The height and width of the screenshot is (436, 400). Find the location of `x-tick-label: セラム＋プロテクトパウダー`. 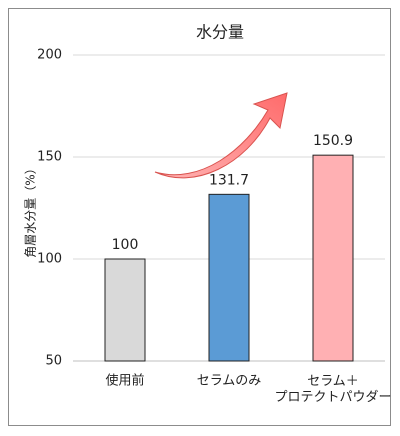

x-tick-label: セラム＋プロテクトパウダー is located at coordinates (332, 389).